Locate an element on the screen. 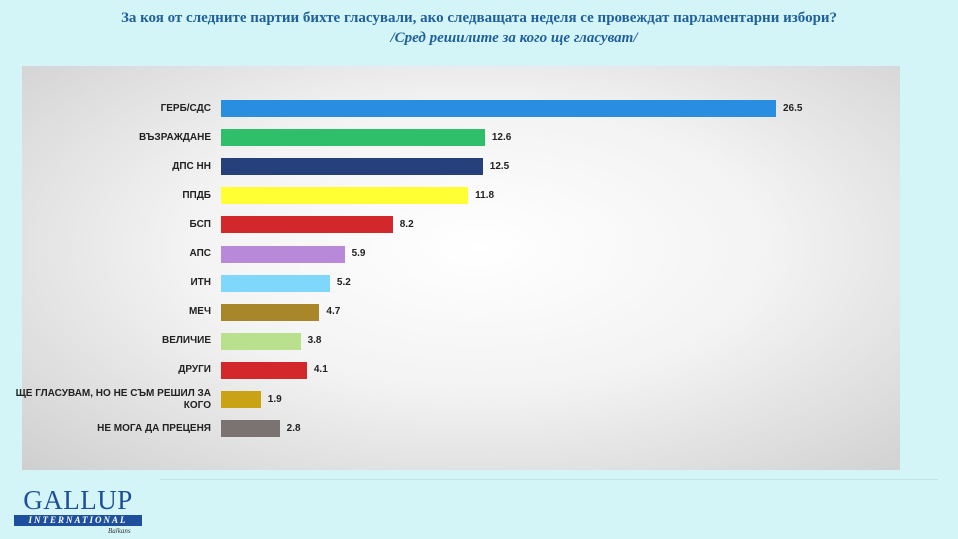 The width and height of the screenshot is (958, 539). category-label-10: ЩЕ ГЛАСУВАМ, НО НЕ СЪМ РЕШИЛ ЗА КОГО is located at coordinates (113, 399).